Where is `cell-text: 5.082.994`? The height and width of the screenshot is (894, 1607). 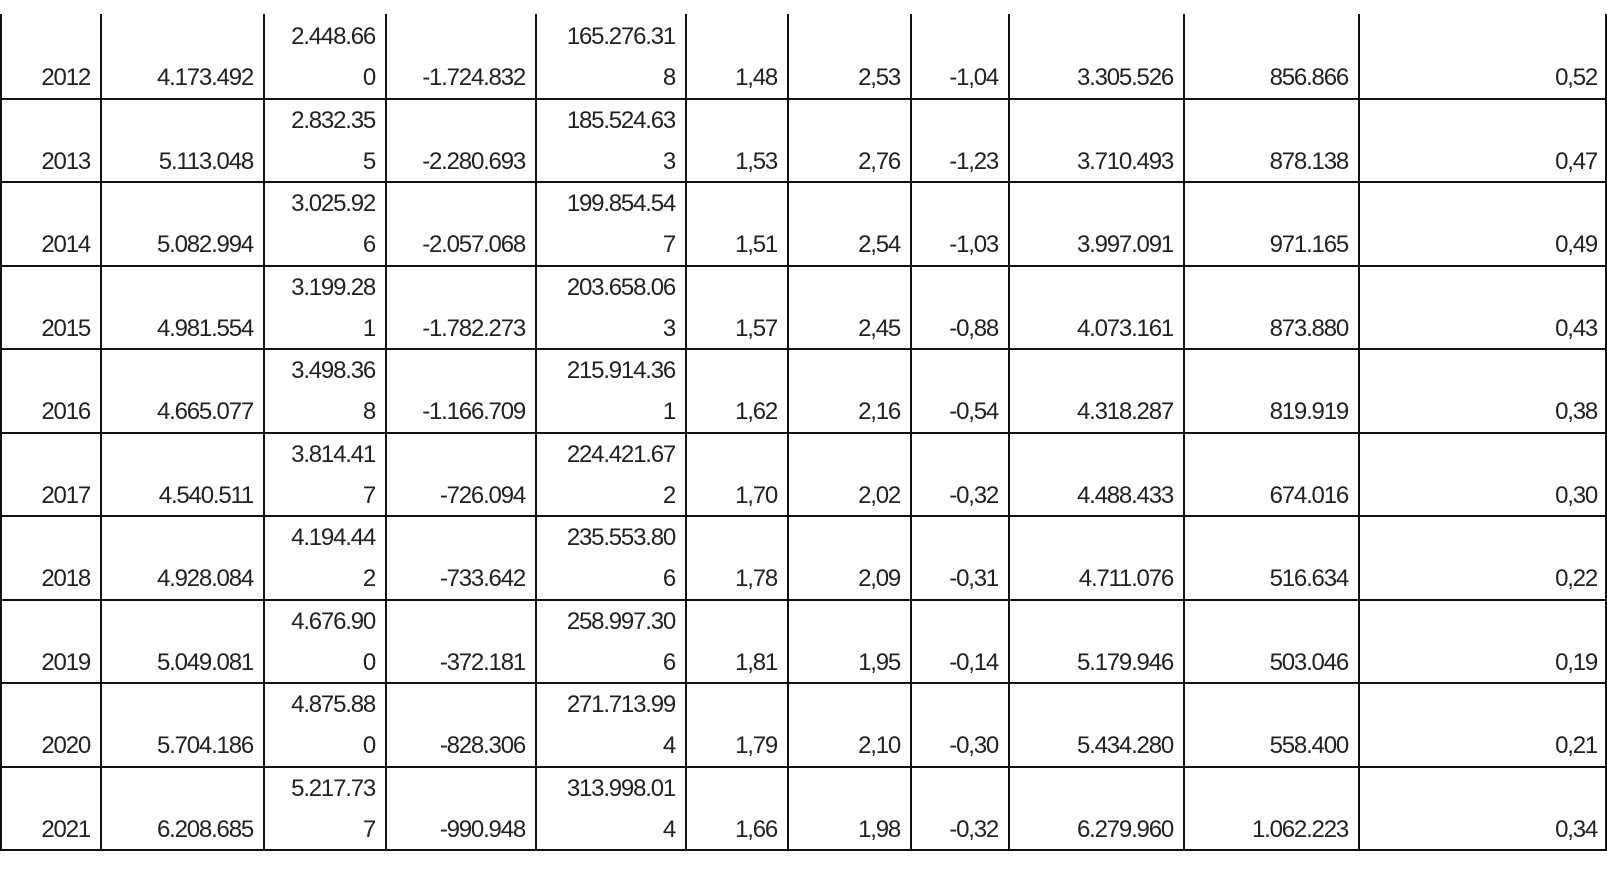
cell-text: 5.082.994 is located at coordinates (205, 244).